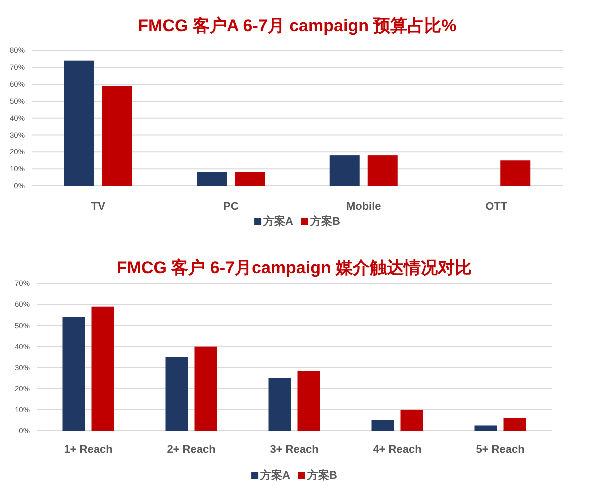 The width and height of the screenshot is (591, 490). What do you see at coordinates (191, 450) in the screenshot?
I see `x-tick-label: 2+ Reach` at bounding box center [191, 450].